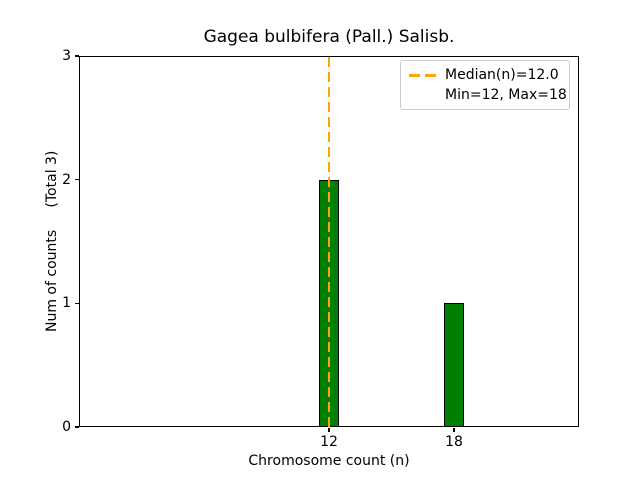 The height and width of the screenshot is (480, 640). I want to click on legend: Median(n)=12.0 Min=12, Max=18, so click(485, 85).